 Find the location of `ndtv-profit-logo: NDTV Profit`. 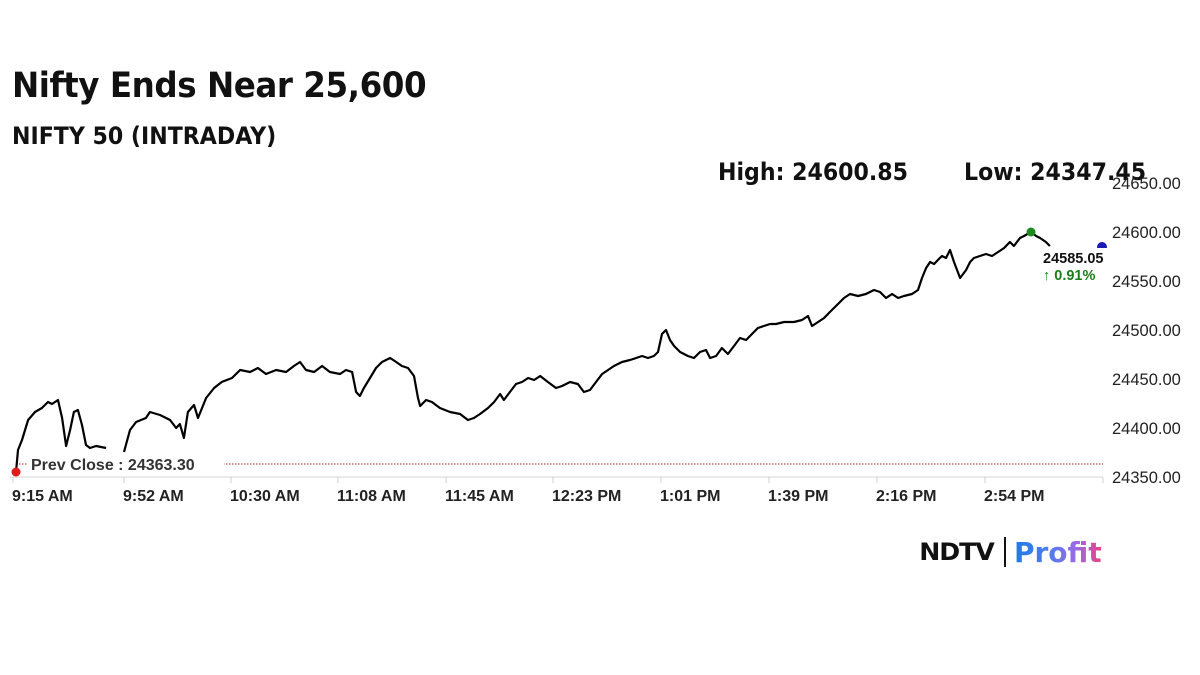

ndtv-profit-logo: NDTV Profit is located at coordinates (1010, 552).